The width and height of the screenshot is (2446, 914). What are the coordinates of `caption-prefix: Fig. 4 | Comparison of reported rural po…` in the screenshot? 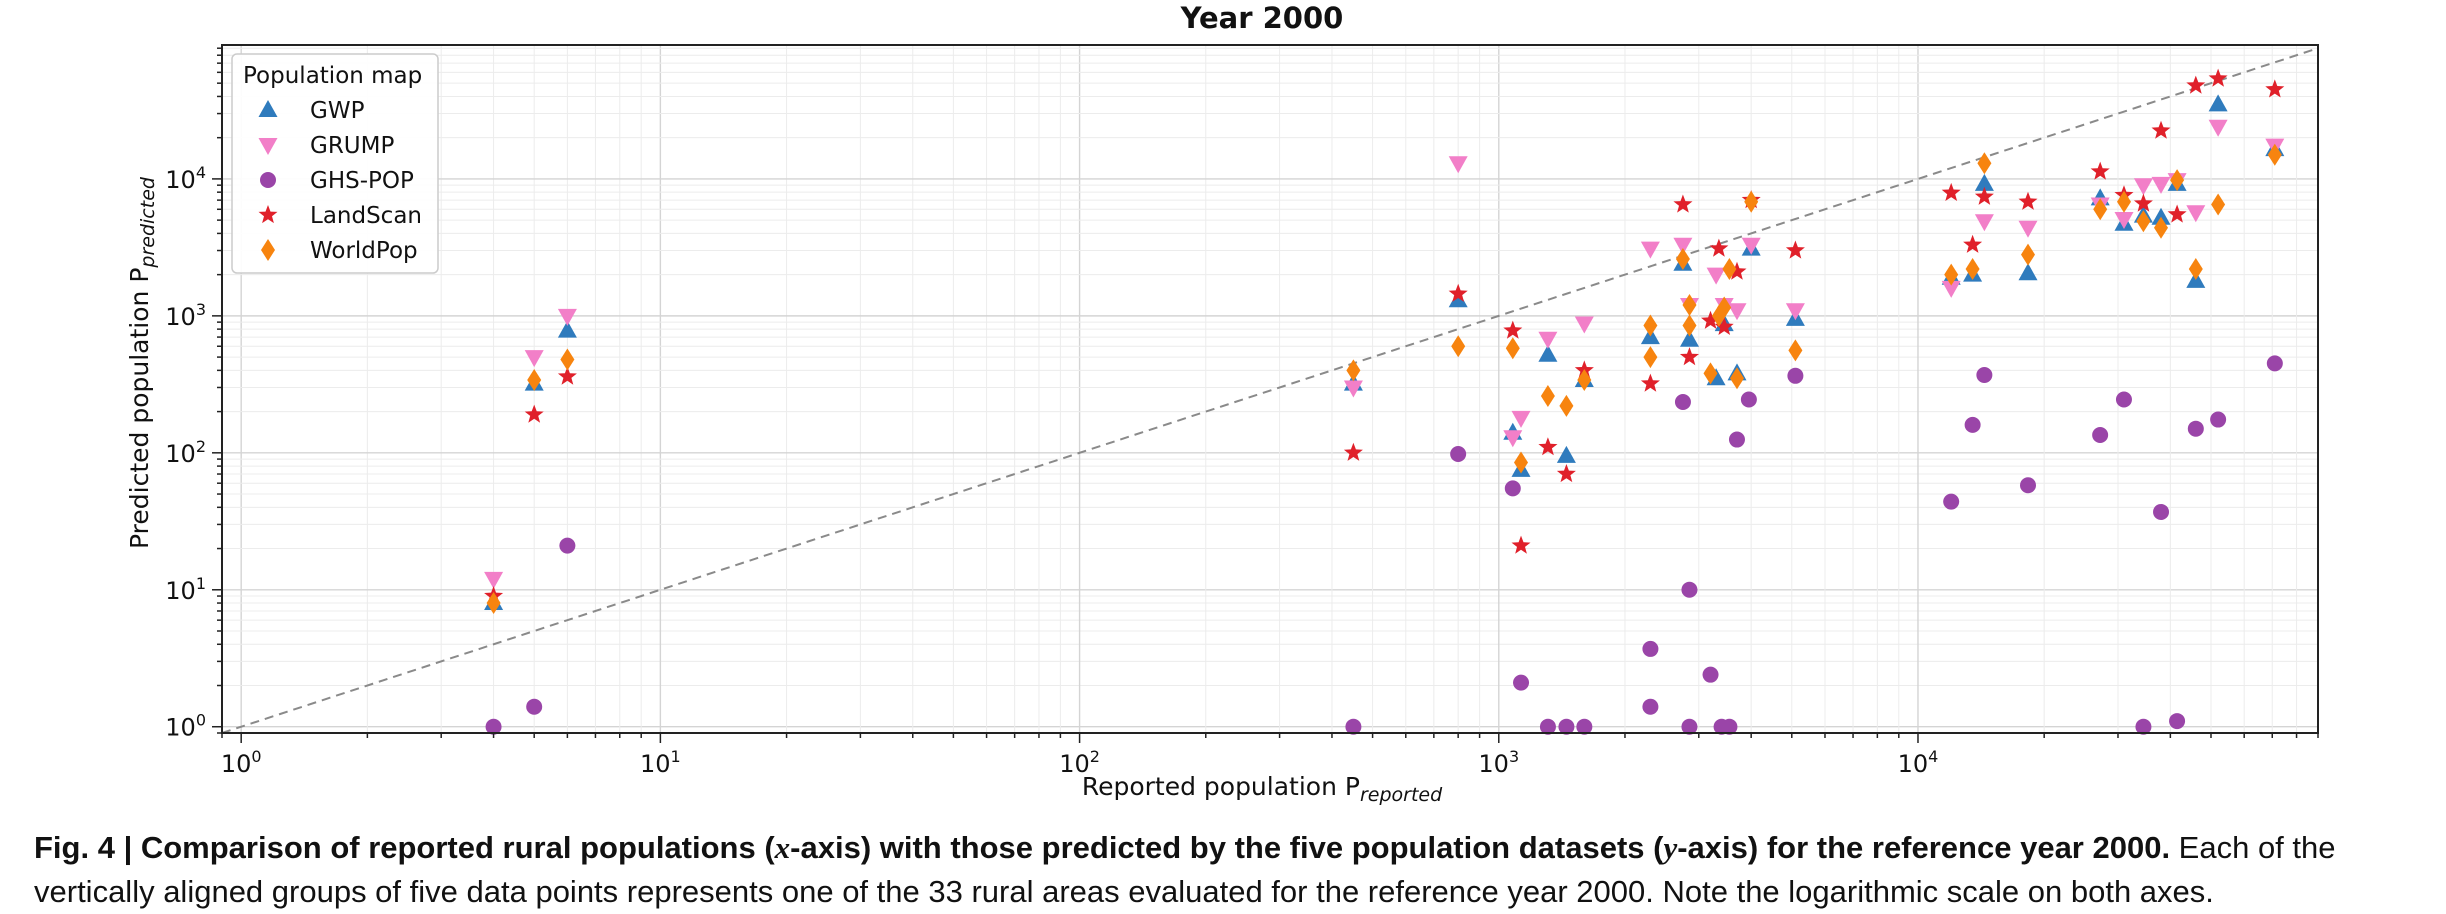 It's located at (404, 847).